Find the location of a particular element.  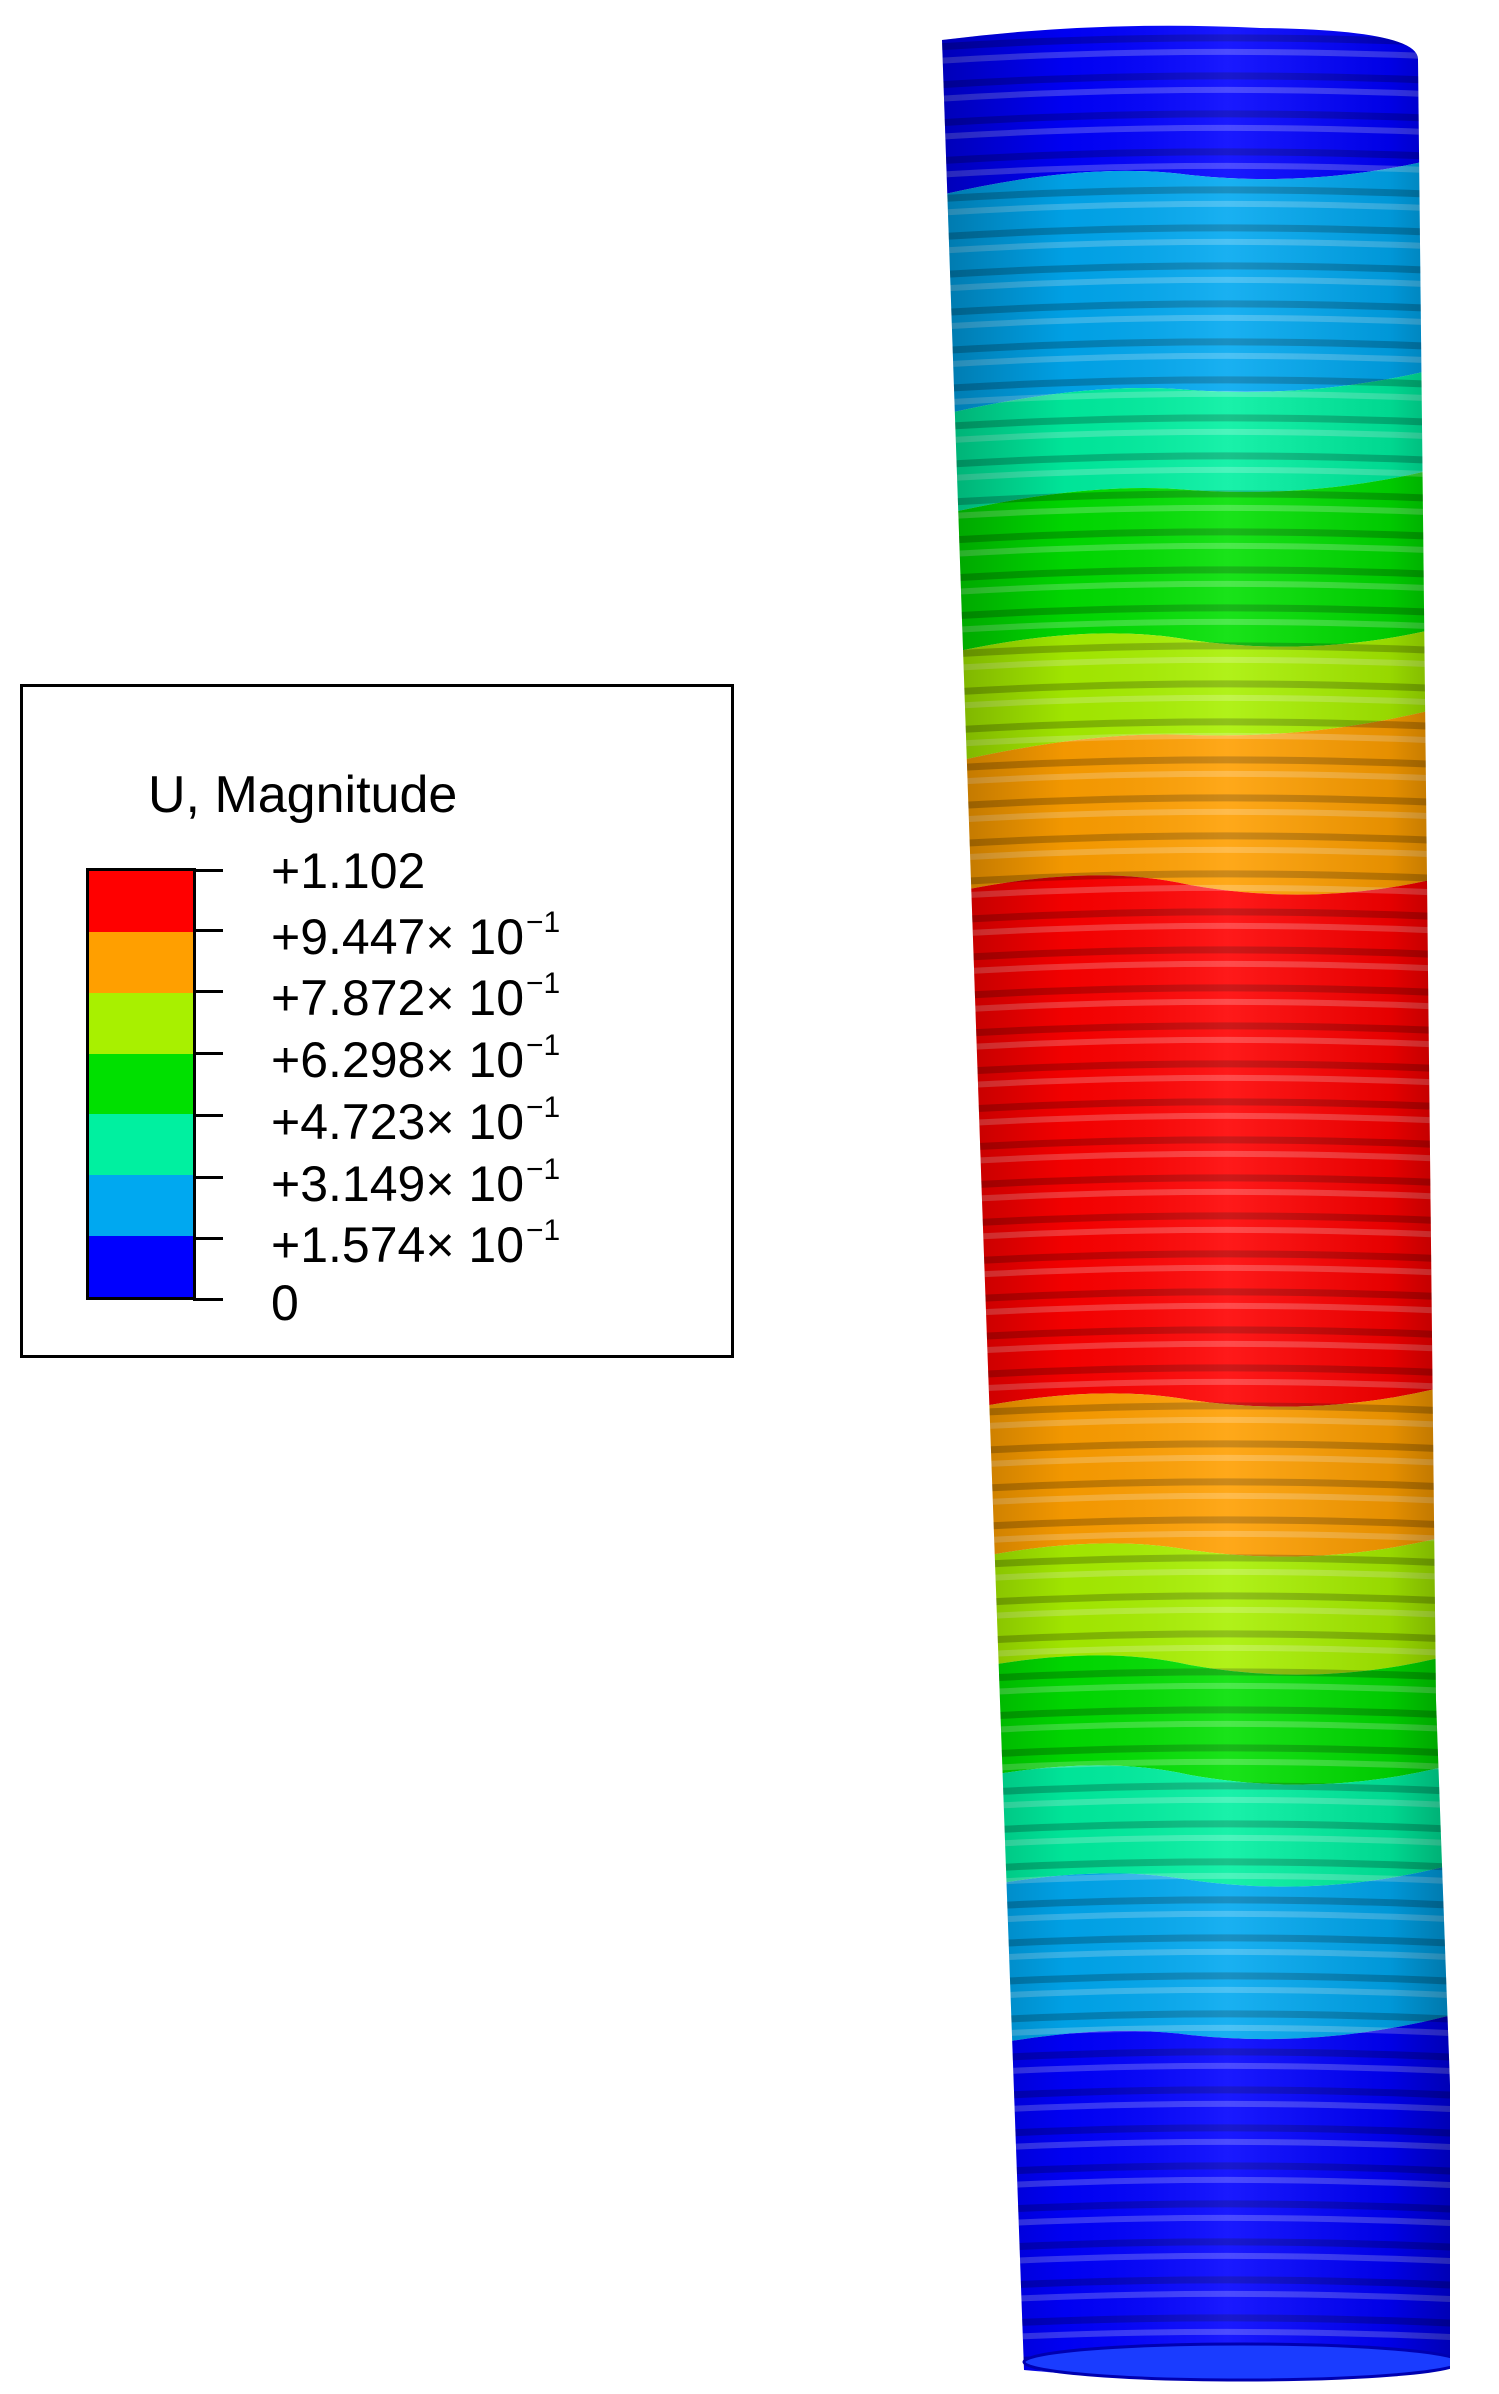

legend-label: +9.447× 10−1 is located at coordinates (416, 935).